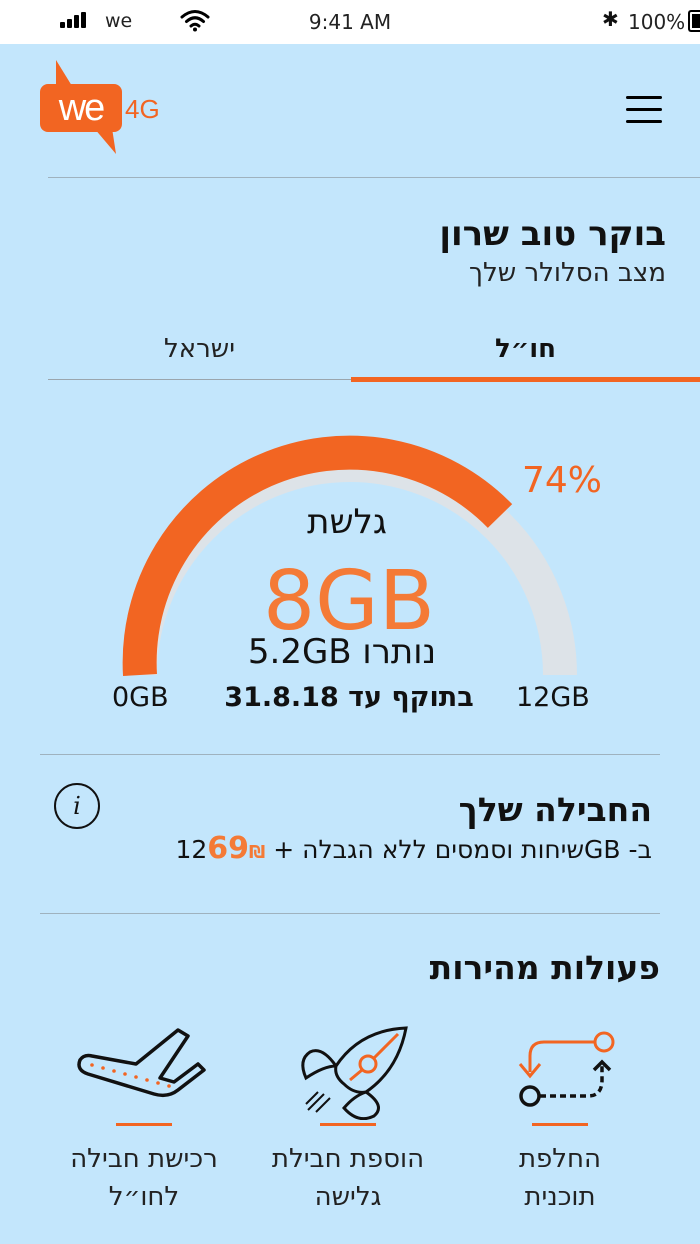 The height and width of the screenshot is (1244, 700). I want to click on usage-percent: 74%, so click(562, 480).